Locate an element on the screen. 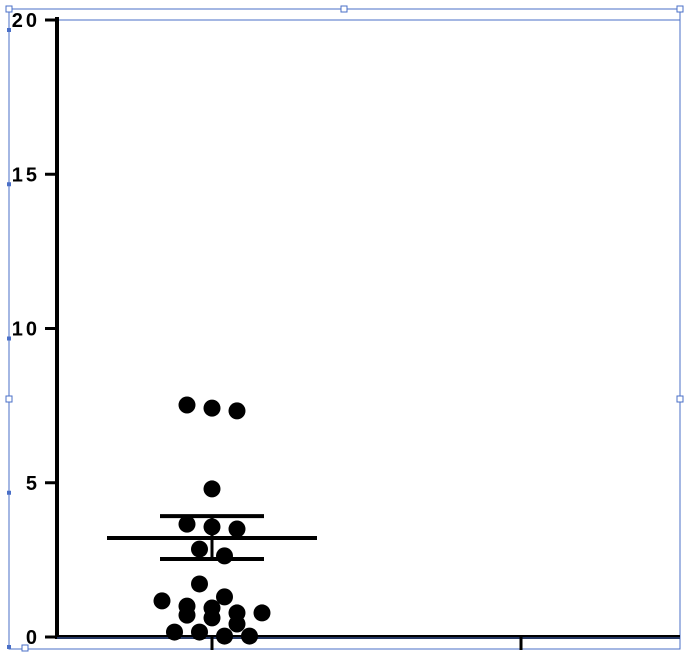 This screenshot has width=690, height=659. y-tick-label: 15 is located at coordinates (26, 175).